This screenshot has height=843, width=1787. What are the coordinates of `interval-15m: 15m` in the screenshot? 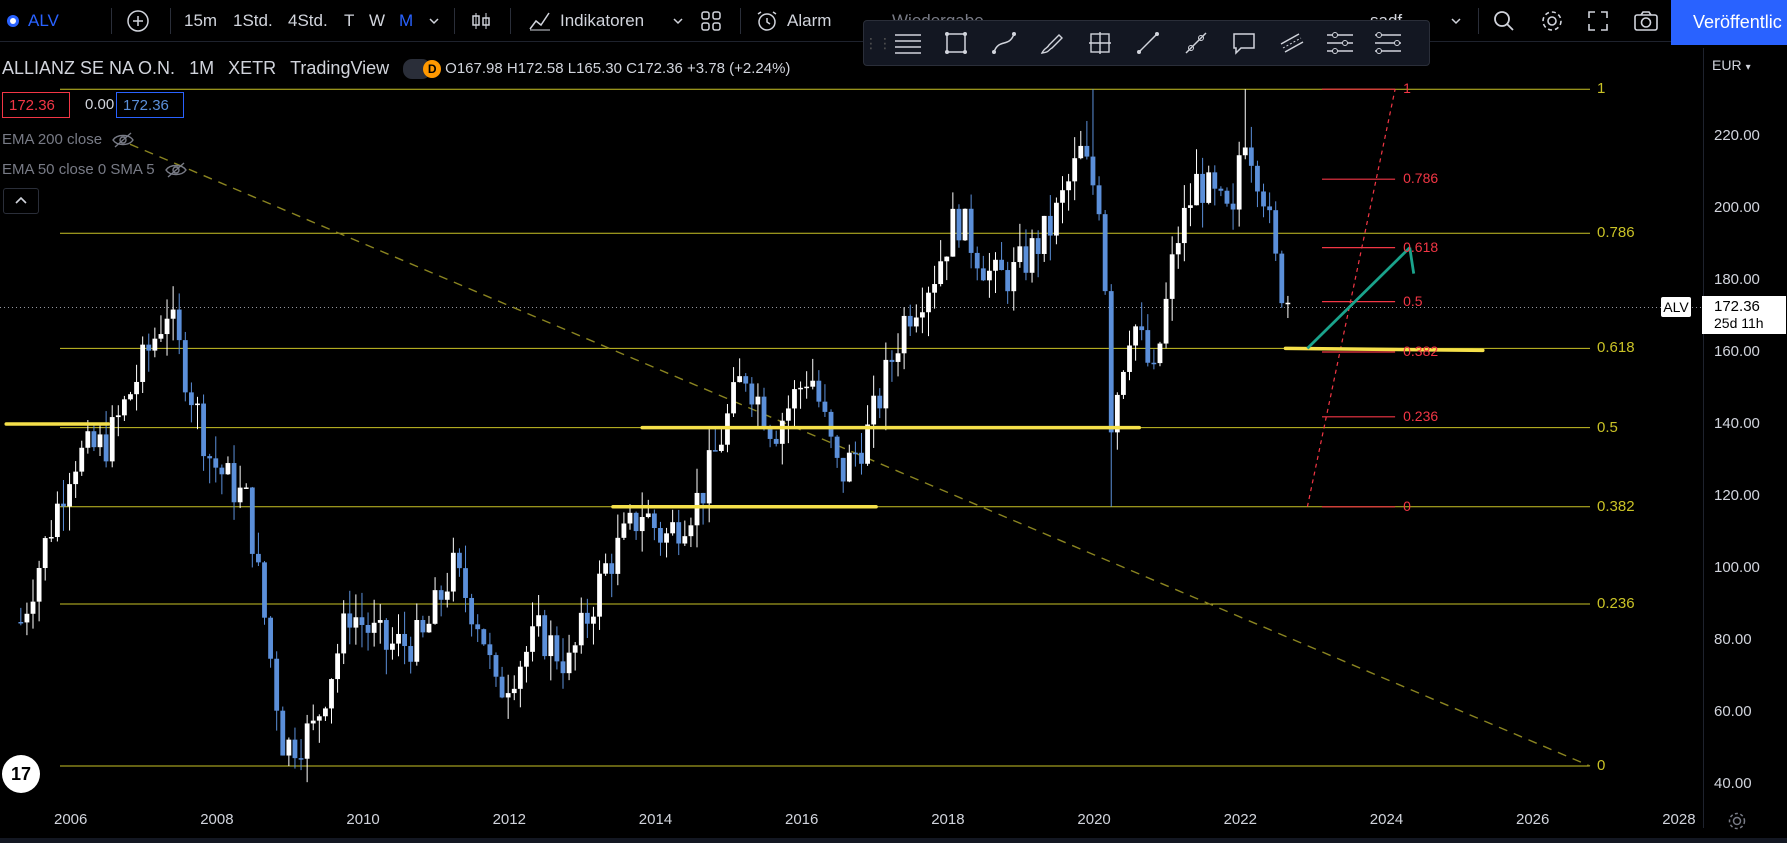 It's located at (201, 20).